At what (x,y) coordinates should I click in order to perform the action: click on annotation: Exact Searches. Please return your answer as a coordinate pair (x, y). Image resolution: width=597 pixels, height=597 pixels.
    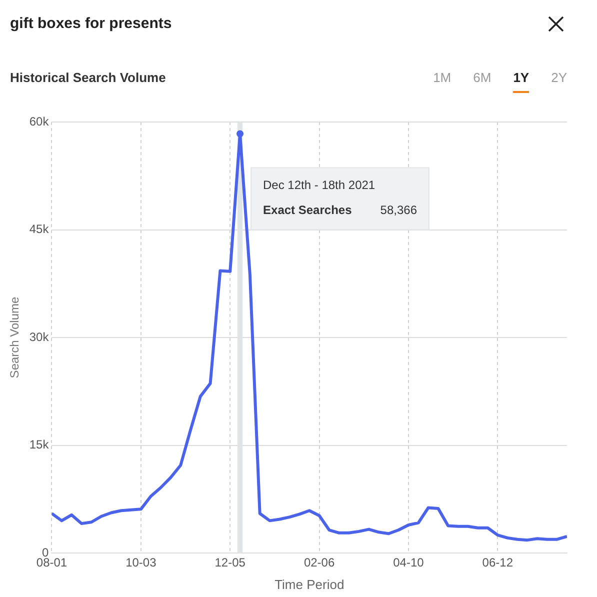
    Looking at the image, I should click on (307, 210).